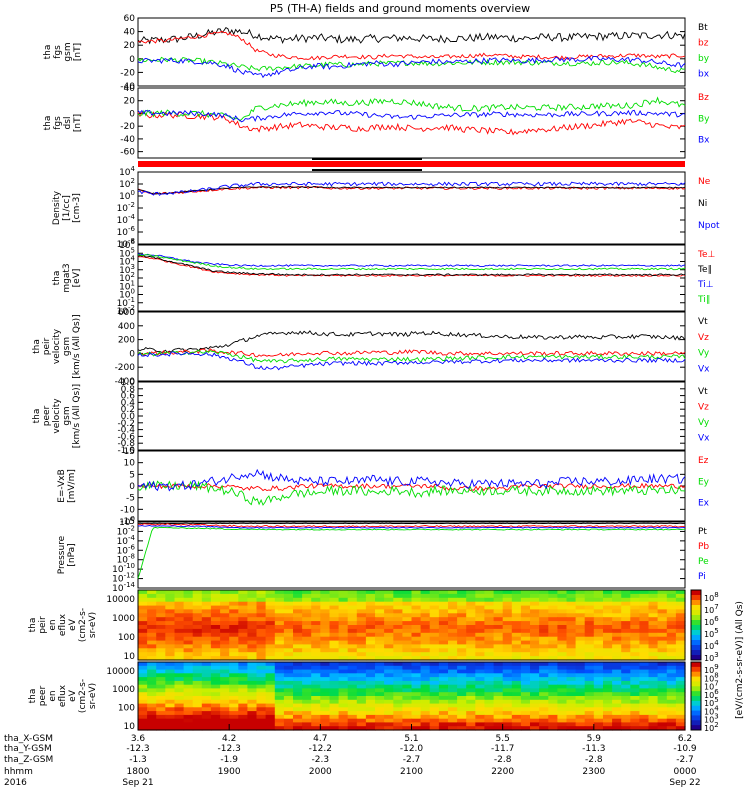 Image resolution: width=750 pixels, height=805 pixels. I want to click on y-tick-label: 15, so click(129, 452).